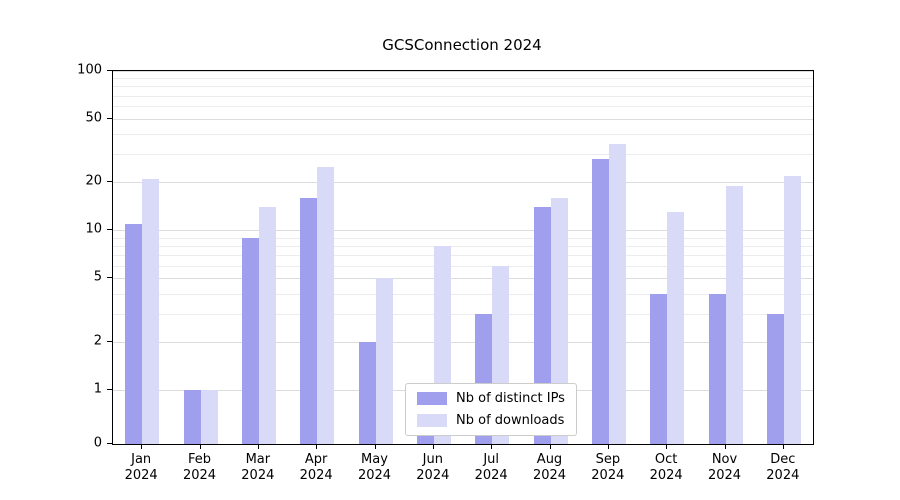 The height and width of the screenshot is (500, 900). Describe the element at coordinates (600, 301) in the screenshot. I see `bar-distinct-ips-sep` at that location.